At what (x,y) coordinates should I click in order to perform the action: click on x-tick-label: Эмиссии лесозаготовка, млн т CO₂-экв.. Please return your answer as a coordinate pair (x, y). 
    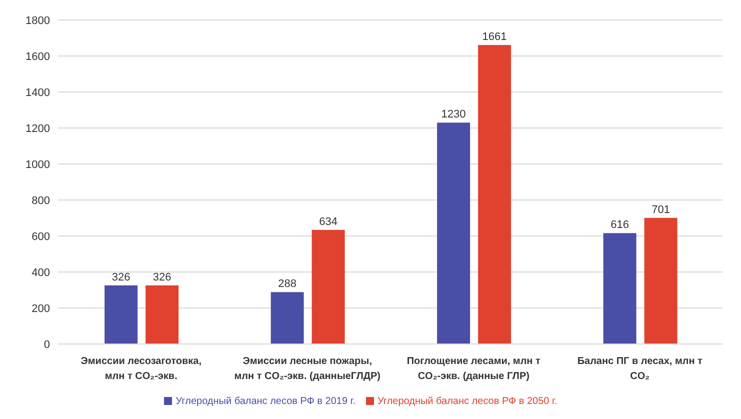
    Looking at the image, I should click on (141, 369).